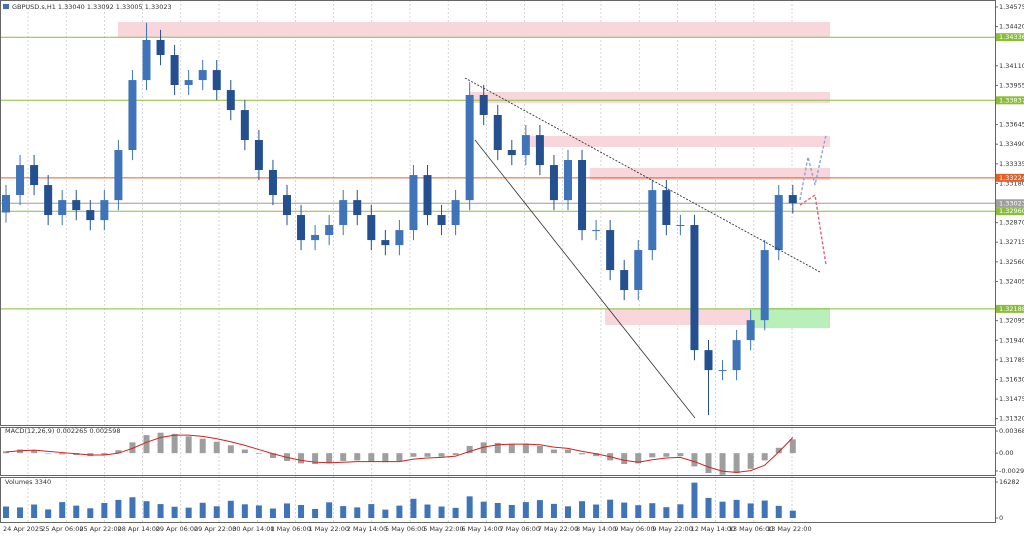  What do you see at coordinates (1006, 453) in the screenshot?
I see `y-tick-label: 0.00` at bounding box center [1006, 453].